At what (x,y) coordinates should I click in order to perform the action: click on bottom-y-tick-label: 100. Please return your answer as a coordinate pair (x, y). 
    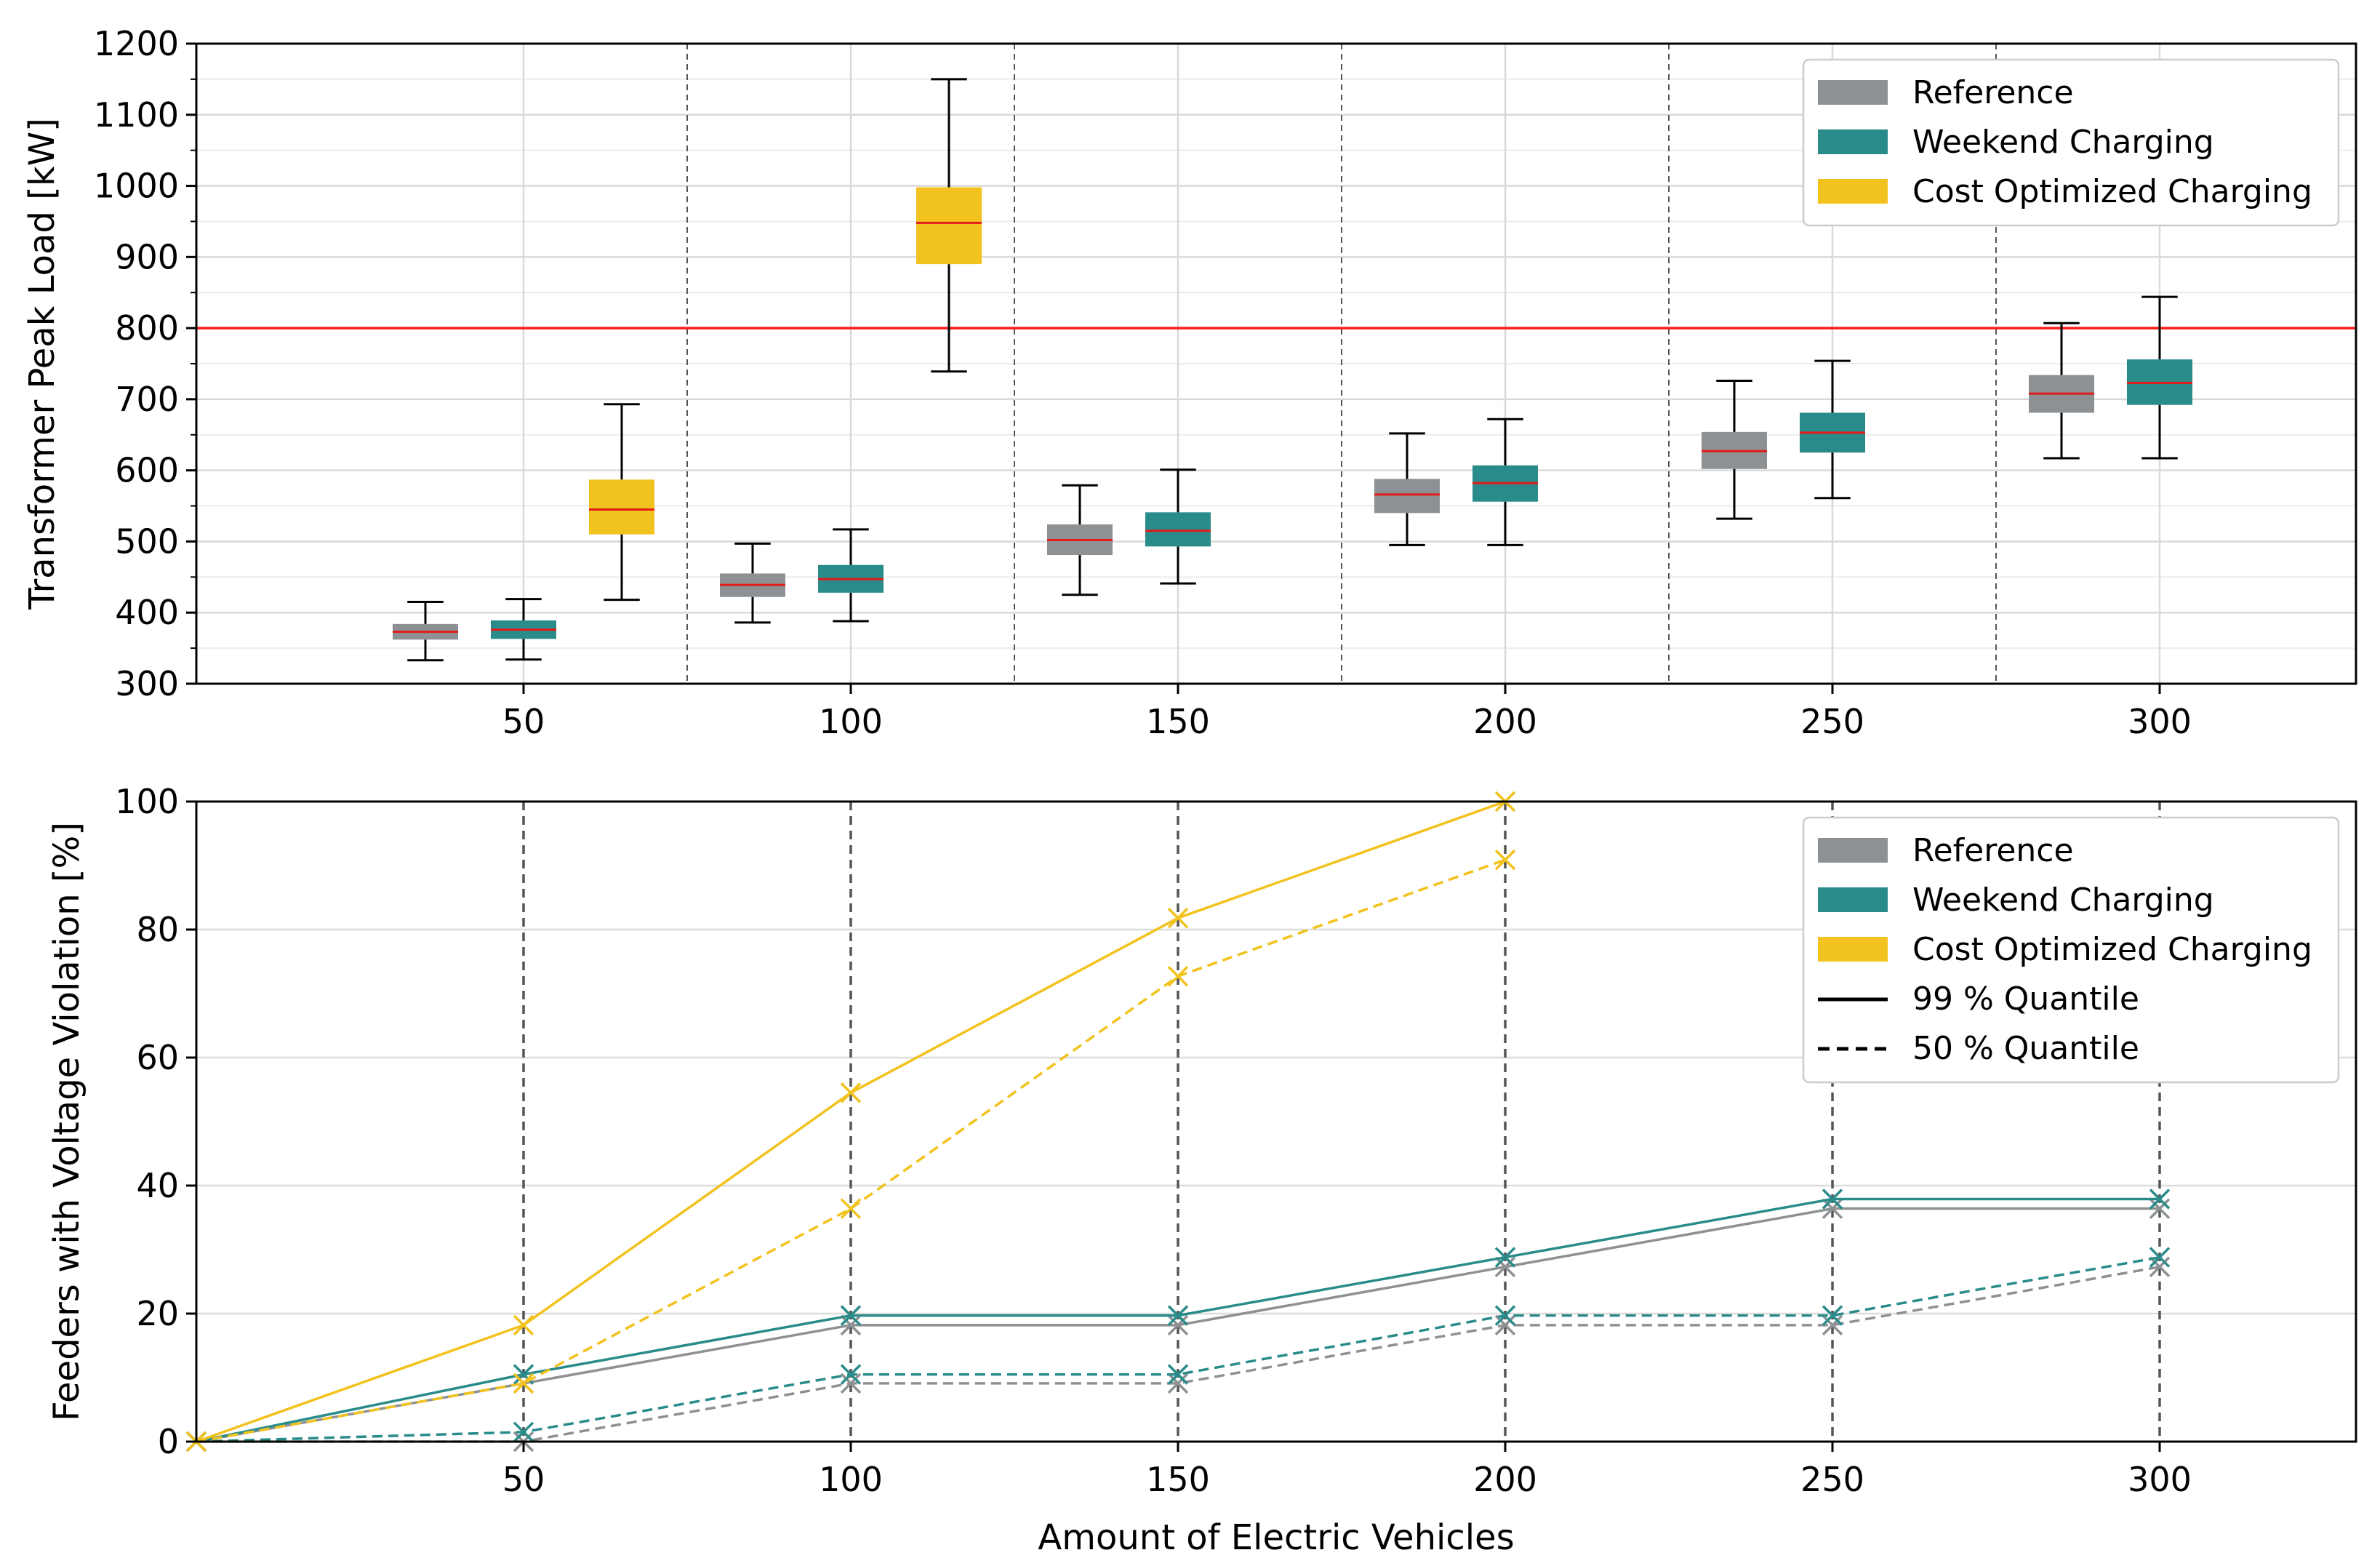
    Looking at the image, I should click on (147, 801).